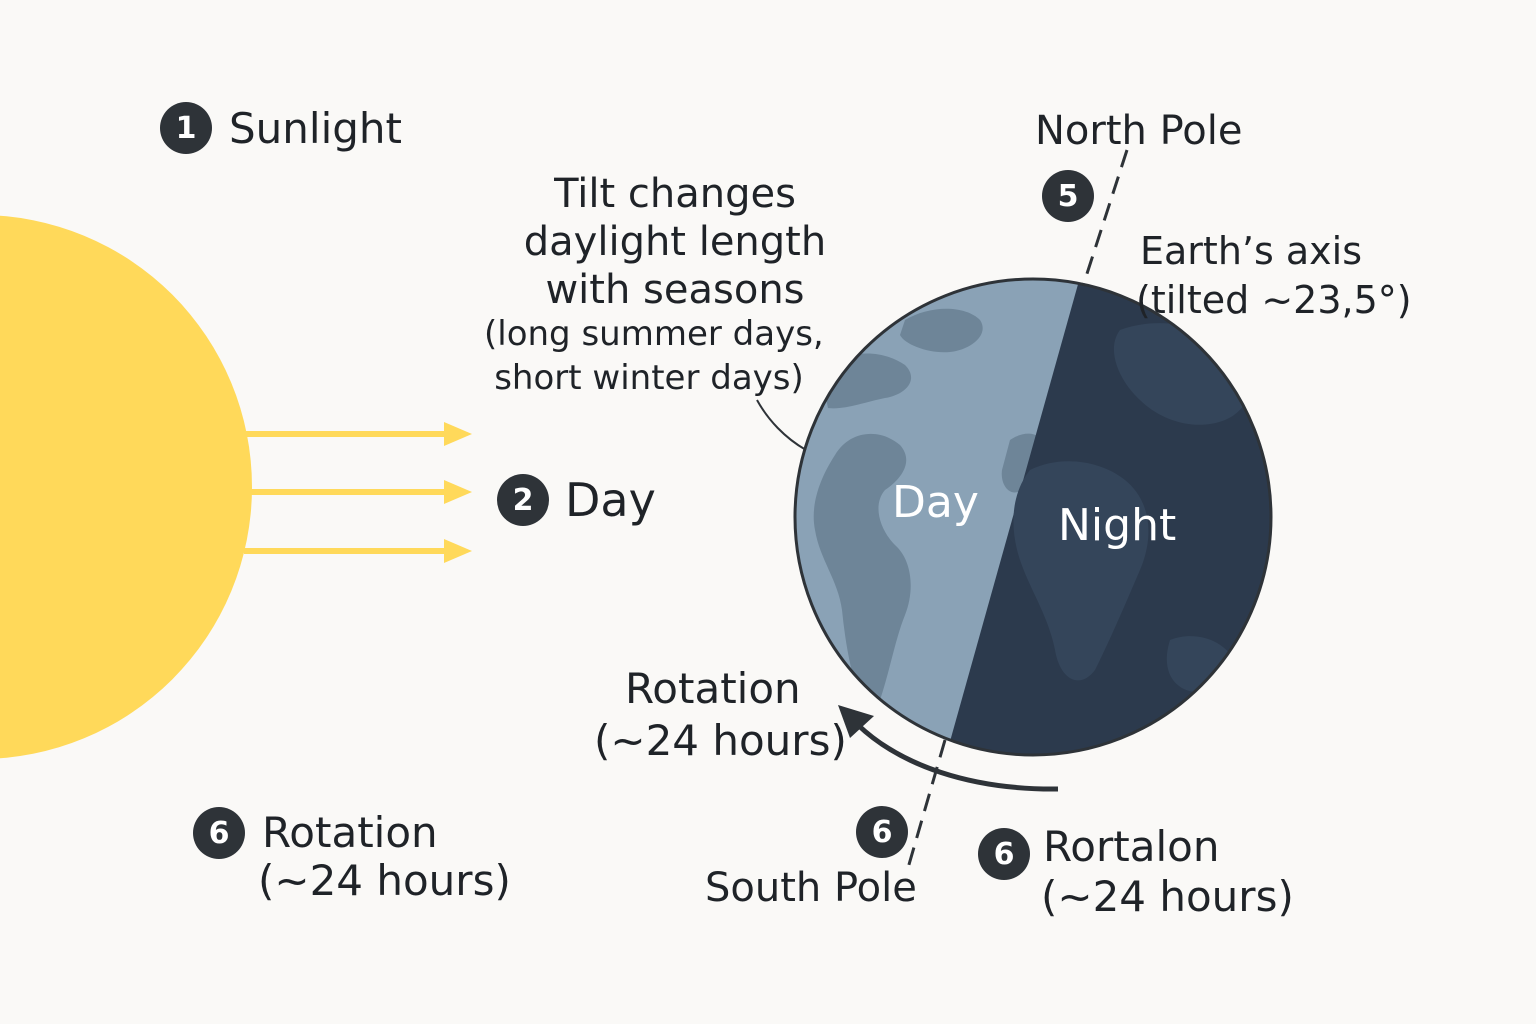 The width and height of the screenshot is (1536, 1024). I want to click on badge-day-number: 2, so click(523, 500).